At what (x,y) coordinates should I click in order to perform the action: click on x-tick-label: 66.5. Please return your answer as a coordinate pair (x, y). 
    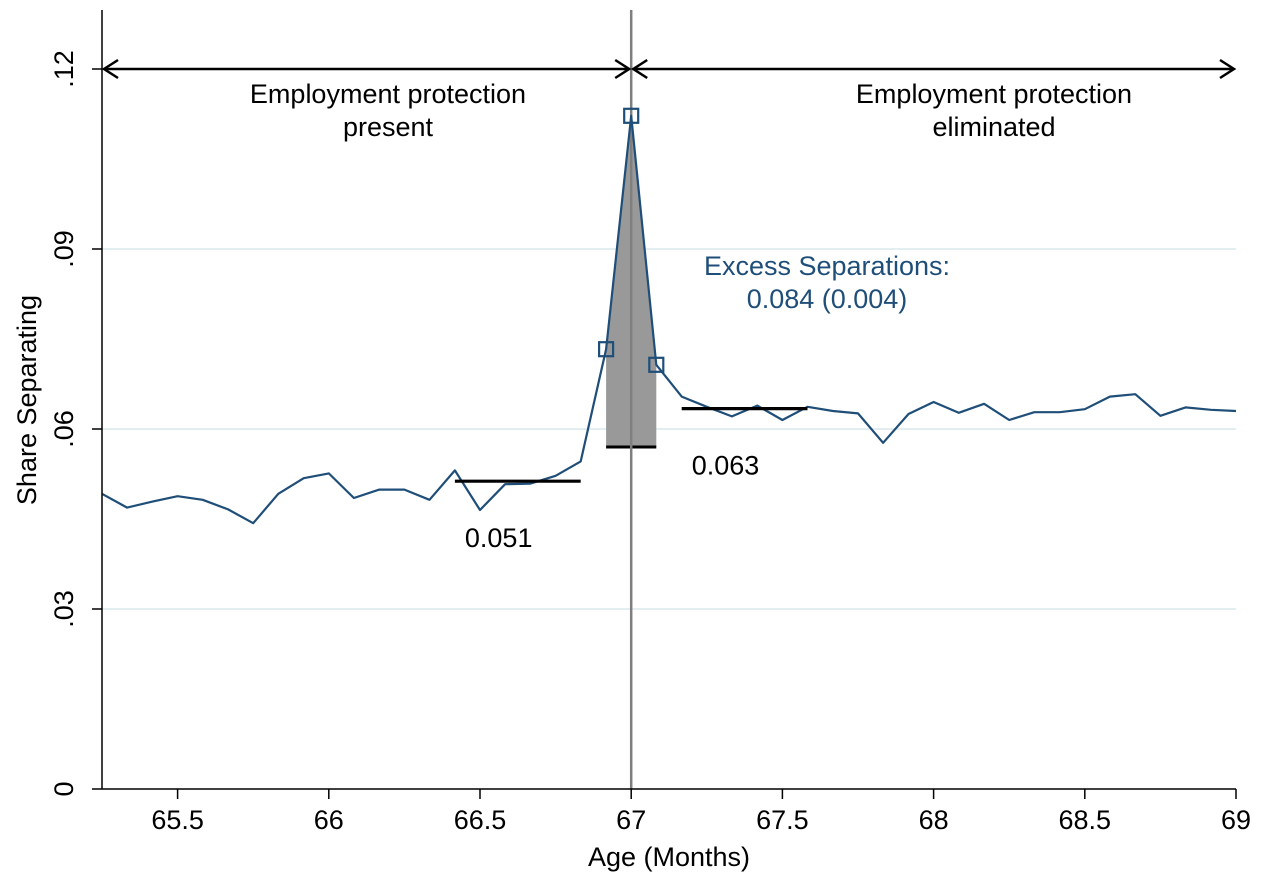
    Looking at the image, I should click on (480, 820).